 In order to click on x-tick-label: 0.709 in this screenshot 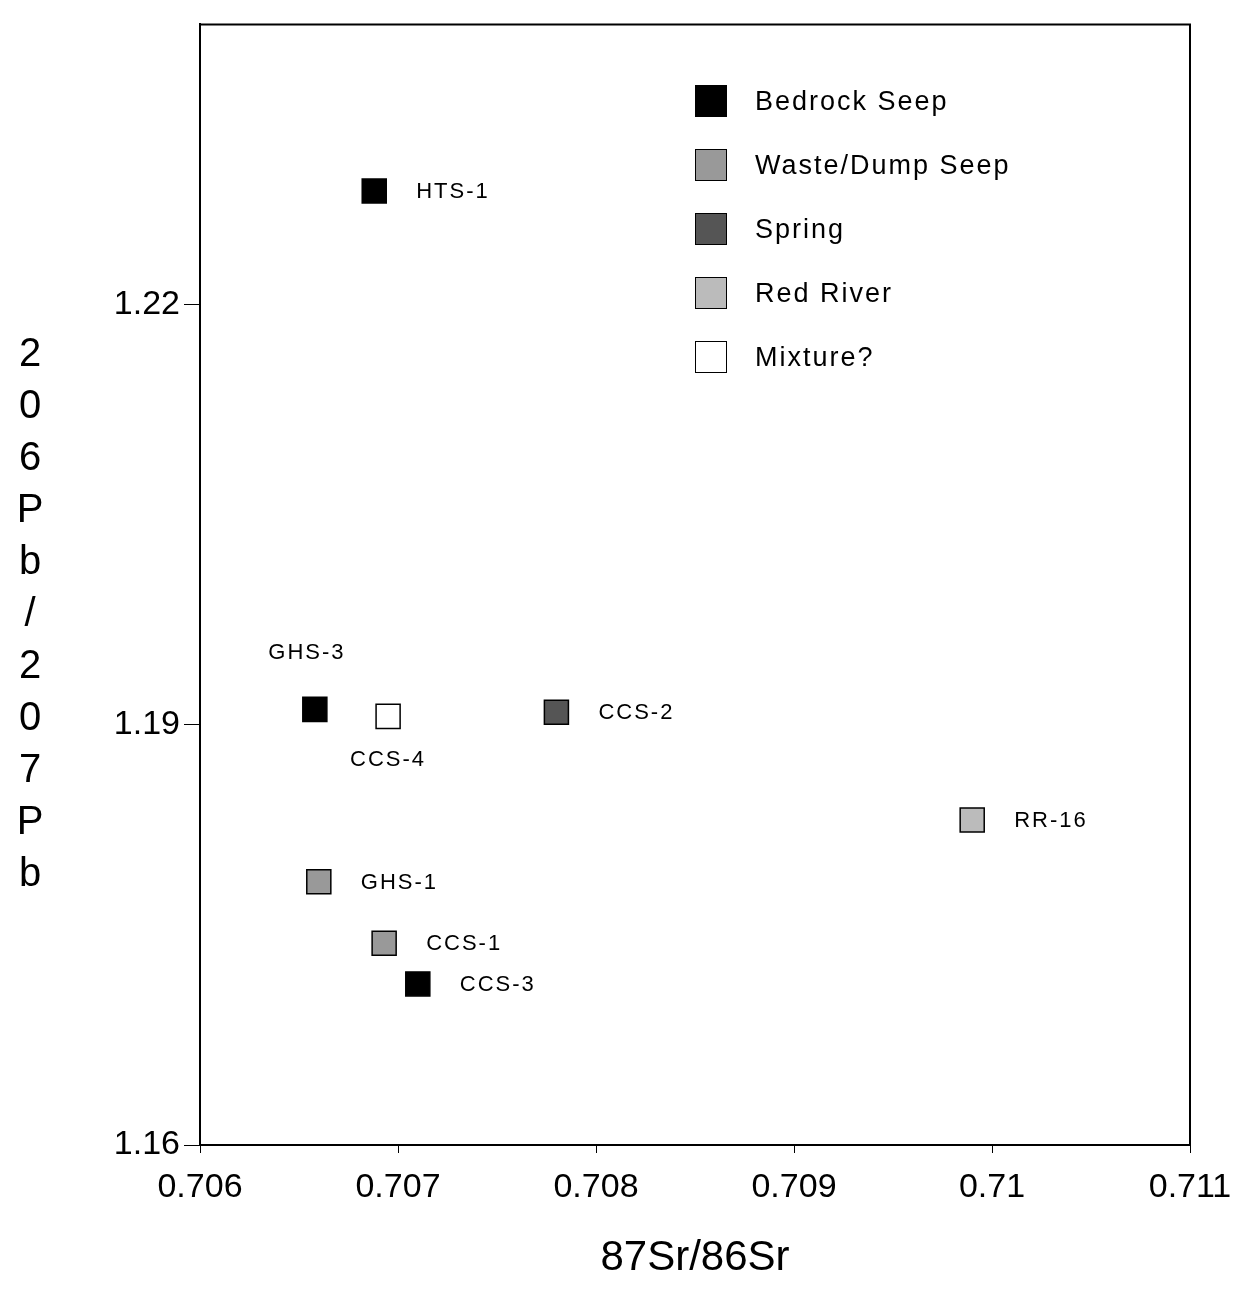, I will do `click(794, 1184)`.